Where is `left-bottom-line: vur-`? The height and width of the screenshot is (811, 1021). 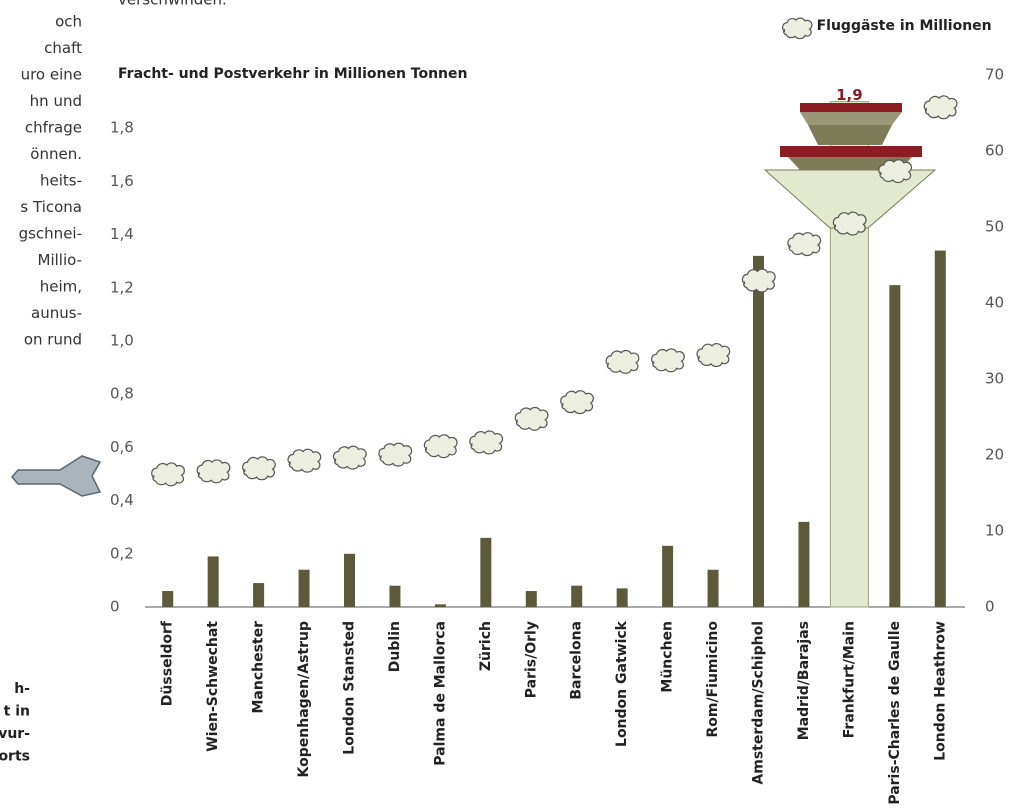
left-bottom-line: vur- is located at coordinates (15, 734).